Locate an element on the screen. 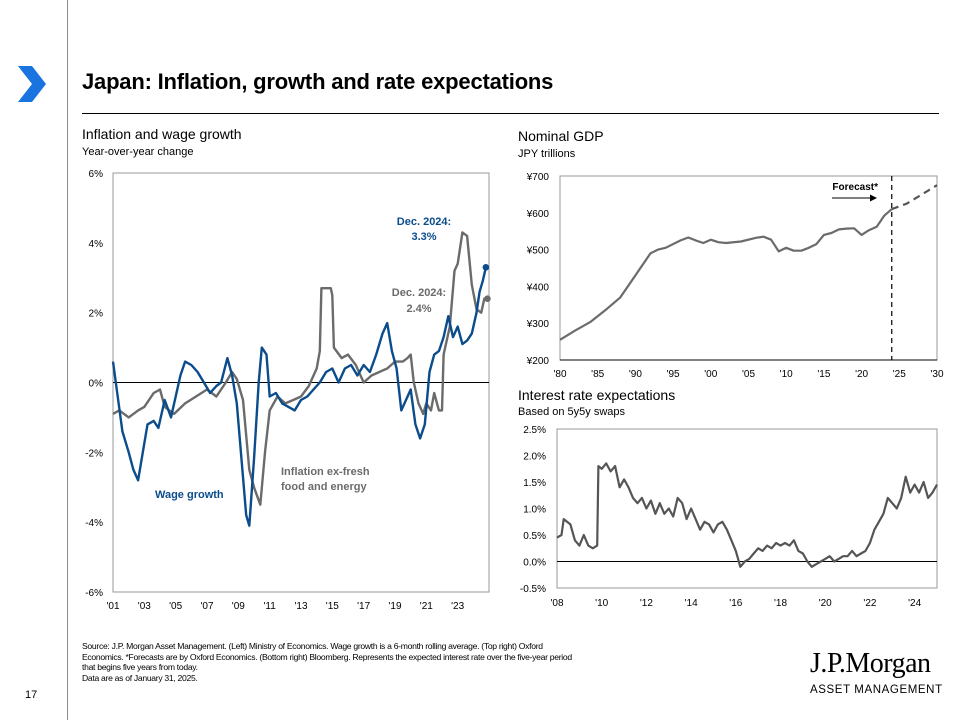 The width and height of the screenshot is (960, 720). rates-y-tick: 0.5% is located at coordinates (534, 536).